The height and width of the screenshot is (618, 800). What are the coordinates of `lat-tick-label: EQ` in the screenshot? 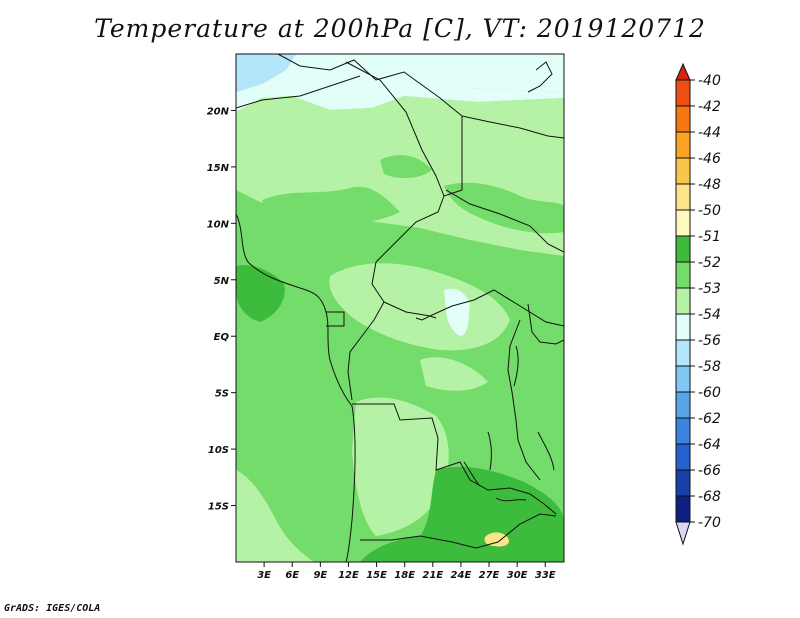 It's located at (222, 337).